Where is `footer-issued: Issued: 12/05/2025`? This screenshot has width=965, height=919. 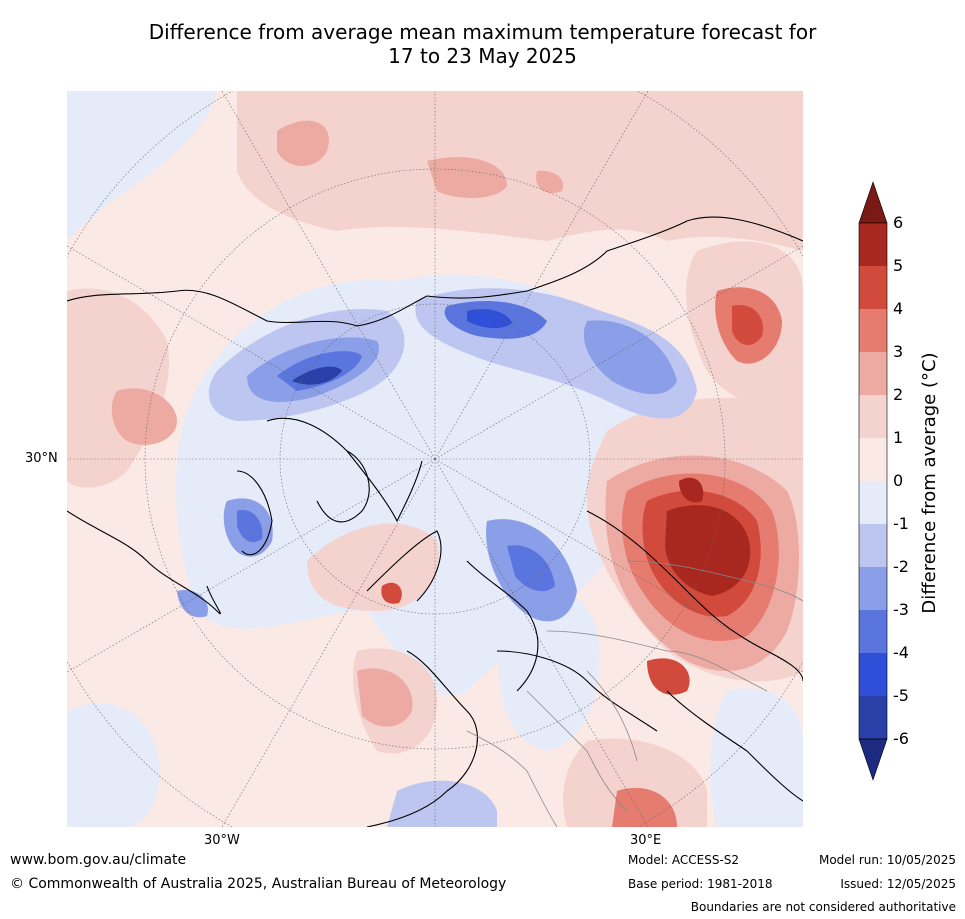 footer-issued: Issued: 12/05/2025 is located at coordinates (898, 884).